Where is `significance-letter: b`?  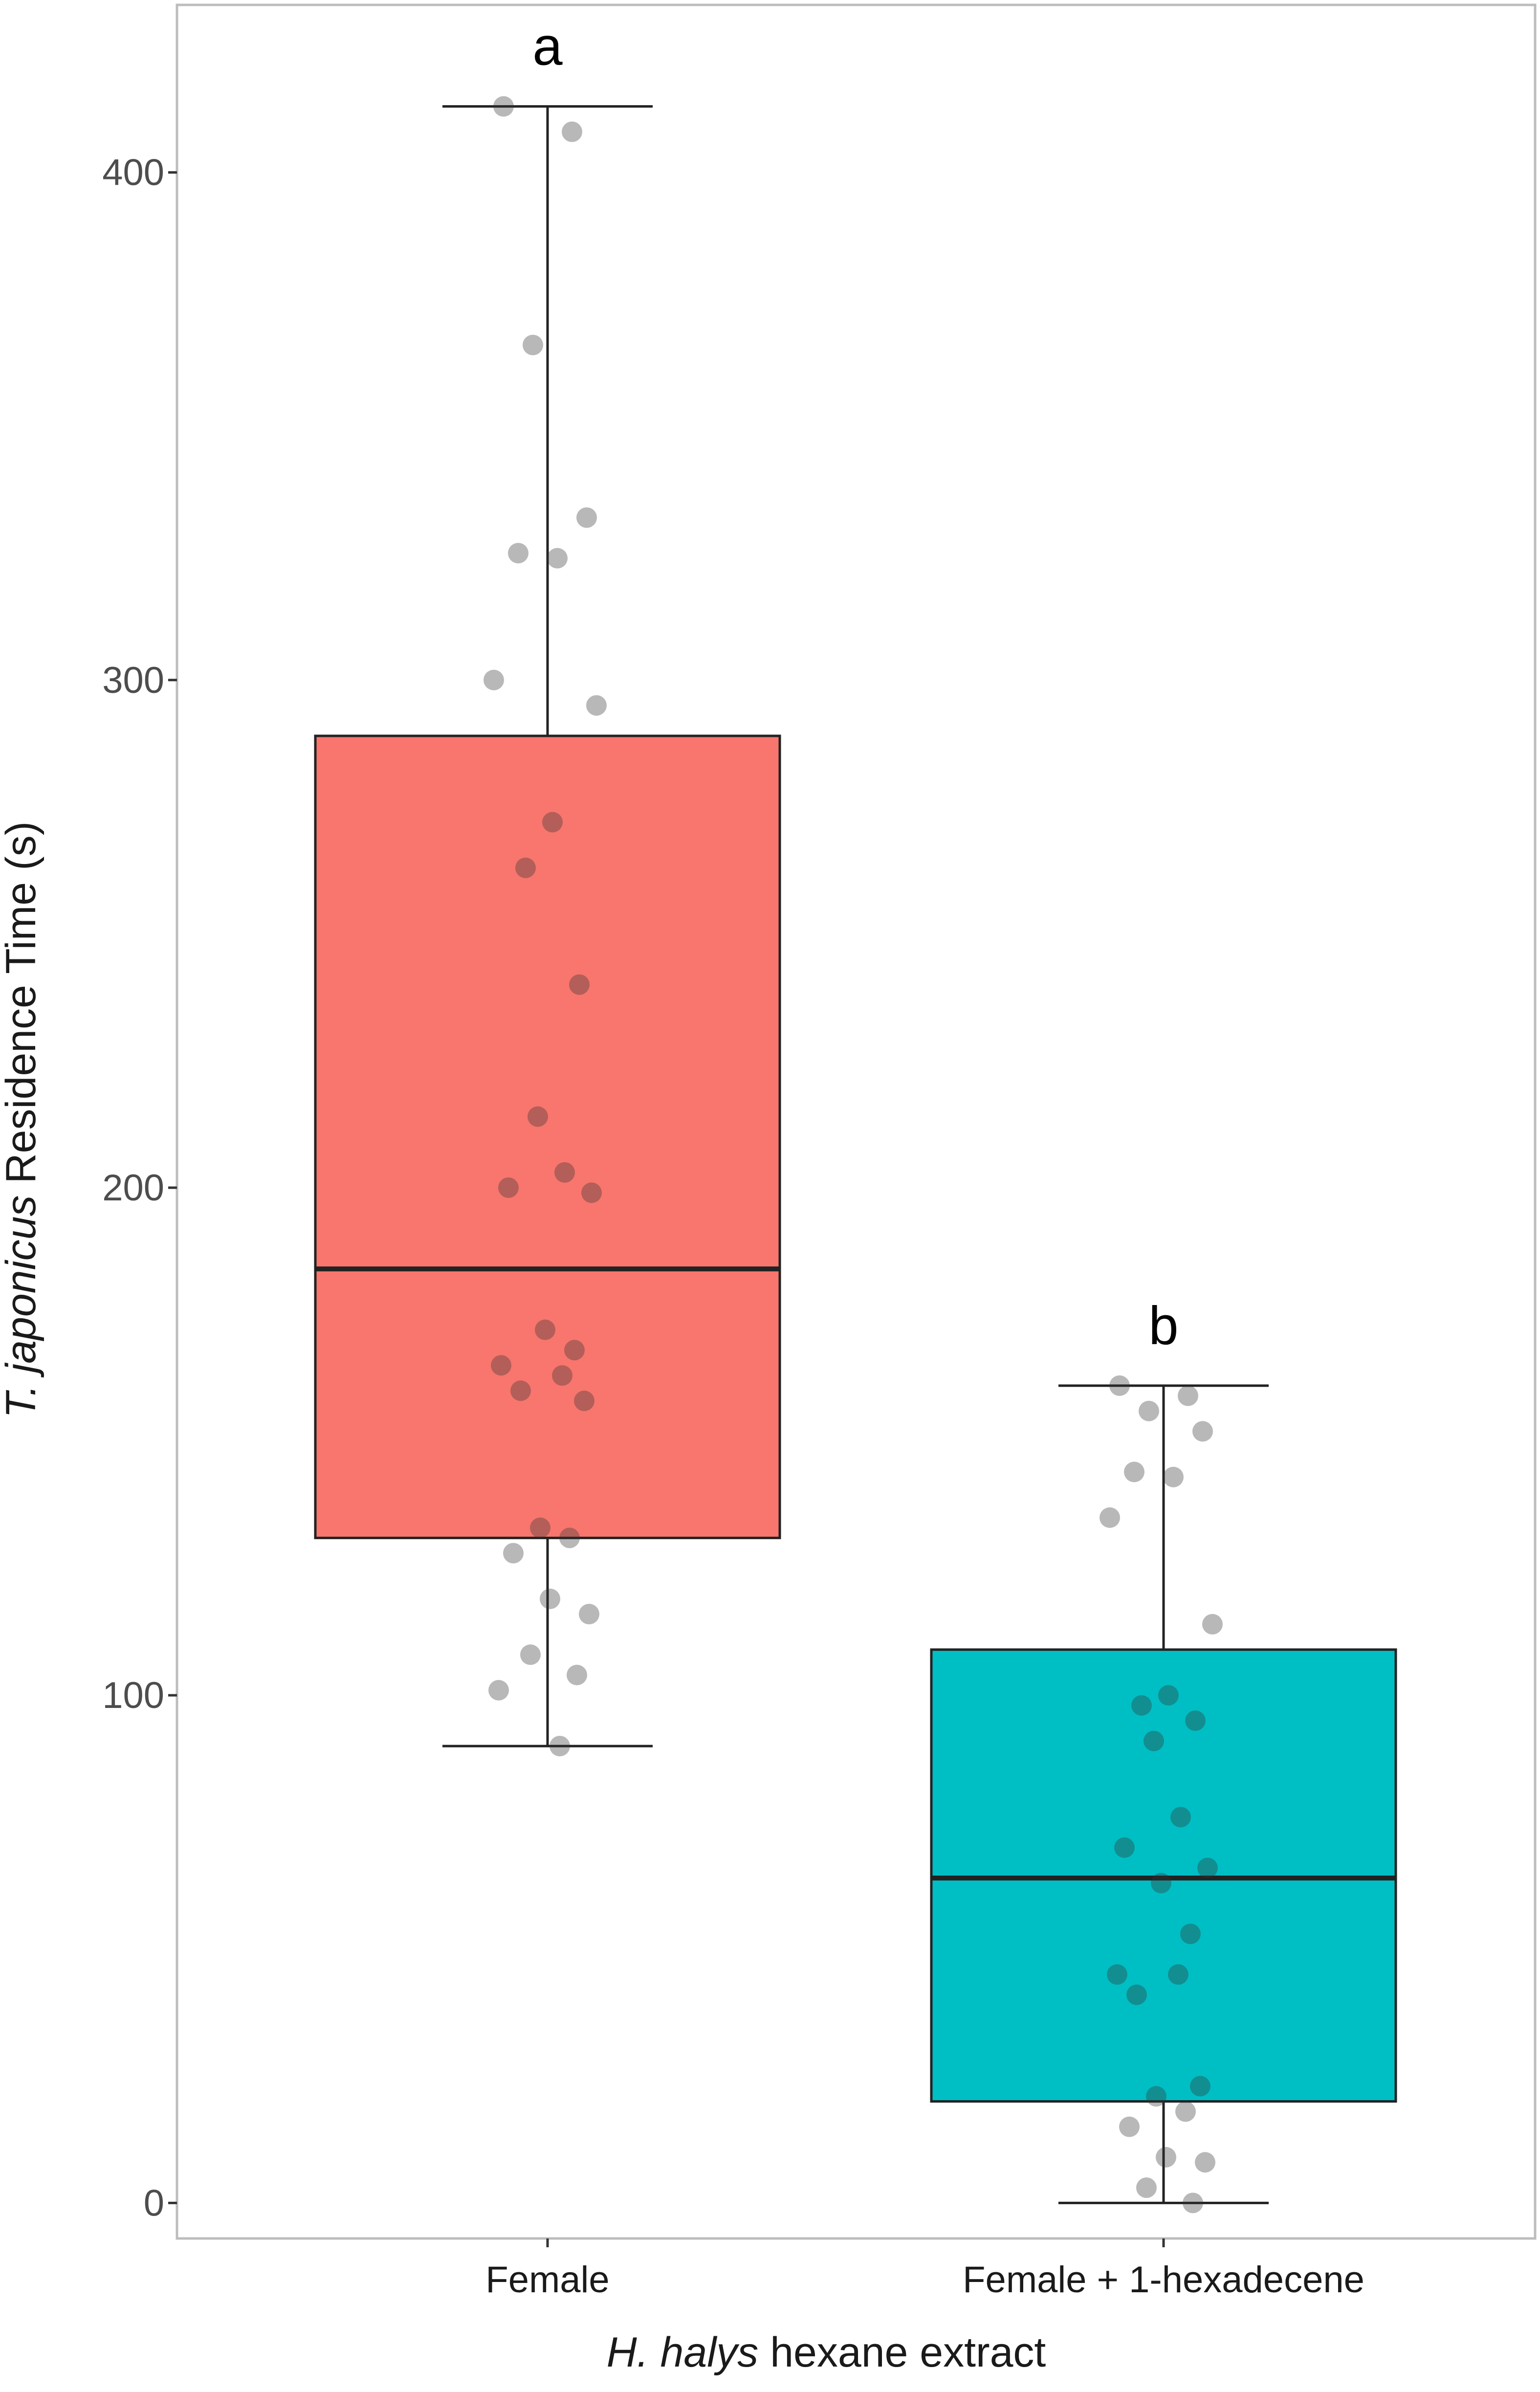
significance-letter: b is located at coordinates (1163, 1326).